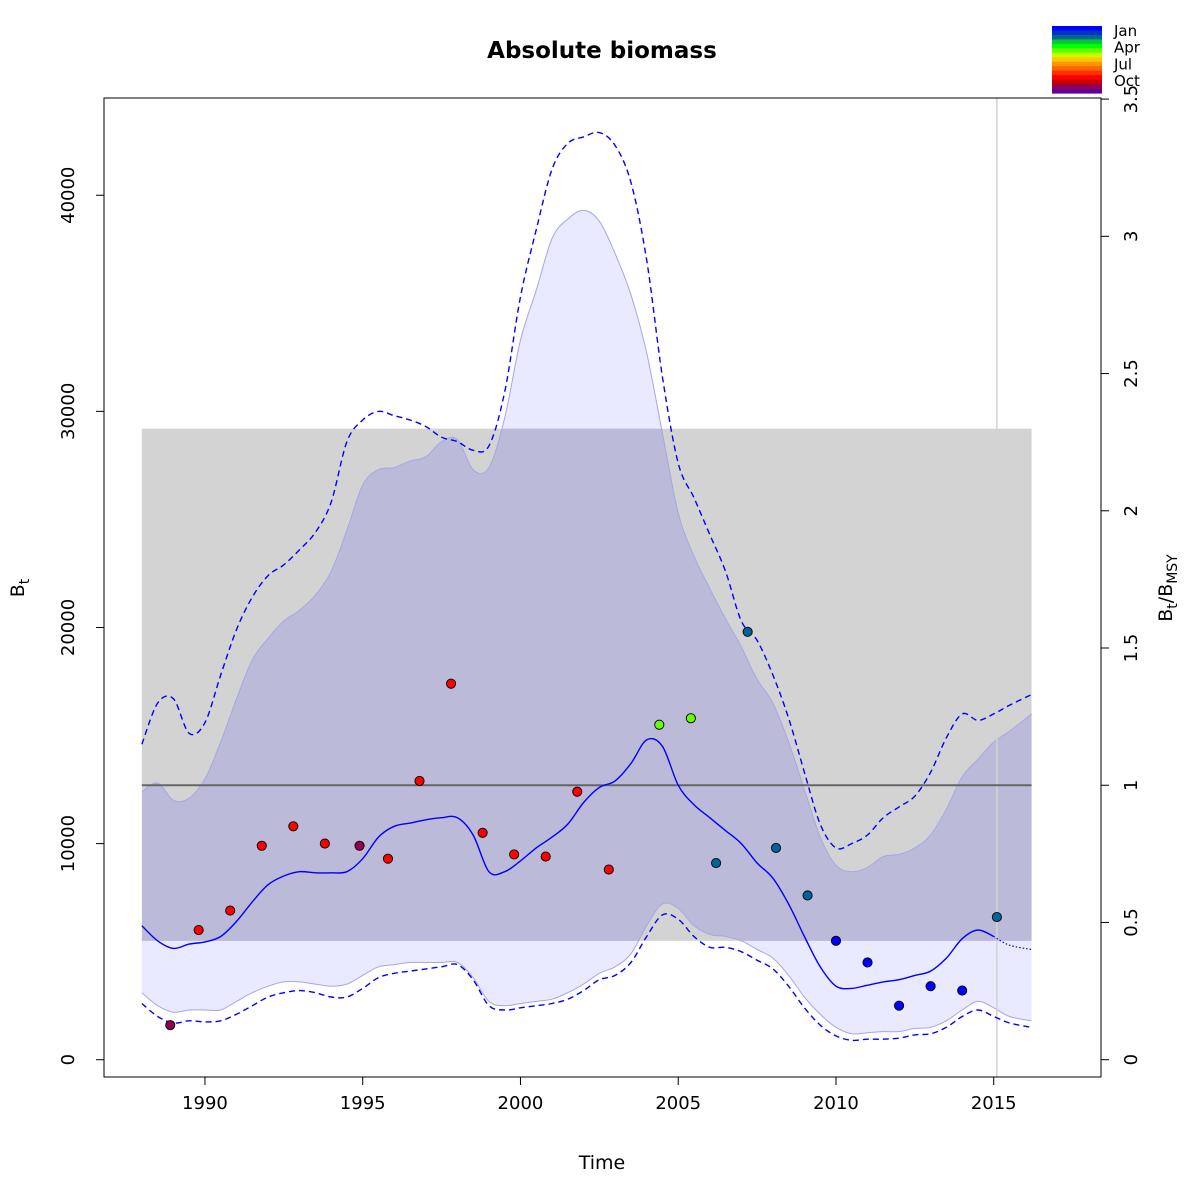 This screenshot has width=1200, height=1200. I want to click on y2-axis: 0 0.5 1 1.5 2 2.5 3 3.5, so click(1121, 575).